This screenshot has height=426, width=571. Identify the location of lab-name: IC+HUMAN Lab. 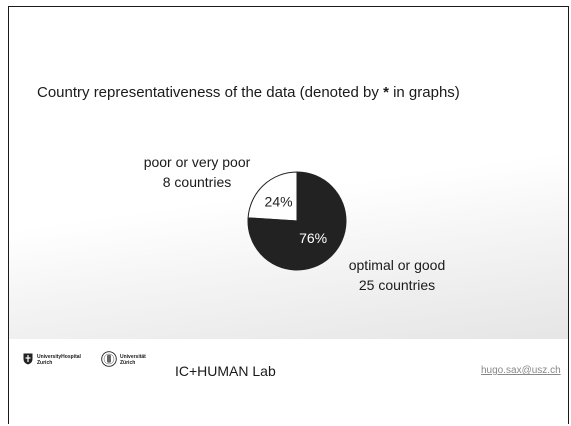
(225, 371).